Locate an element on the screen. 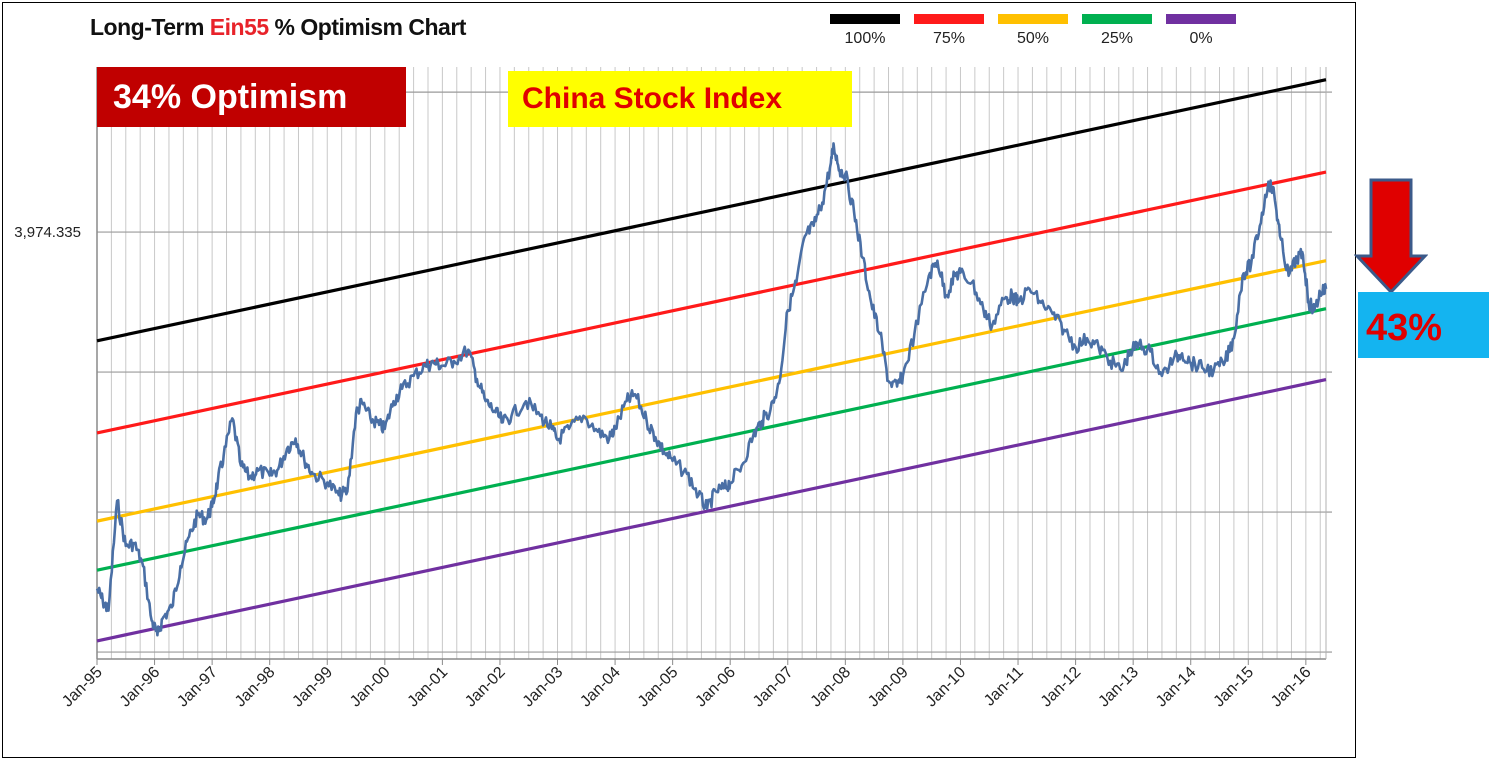  legend-item-25: 25% is located at coordinates (1117, 31).